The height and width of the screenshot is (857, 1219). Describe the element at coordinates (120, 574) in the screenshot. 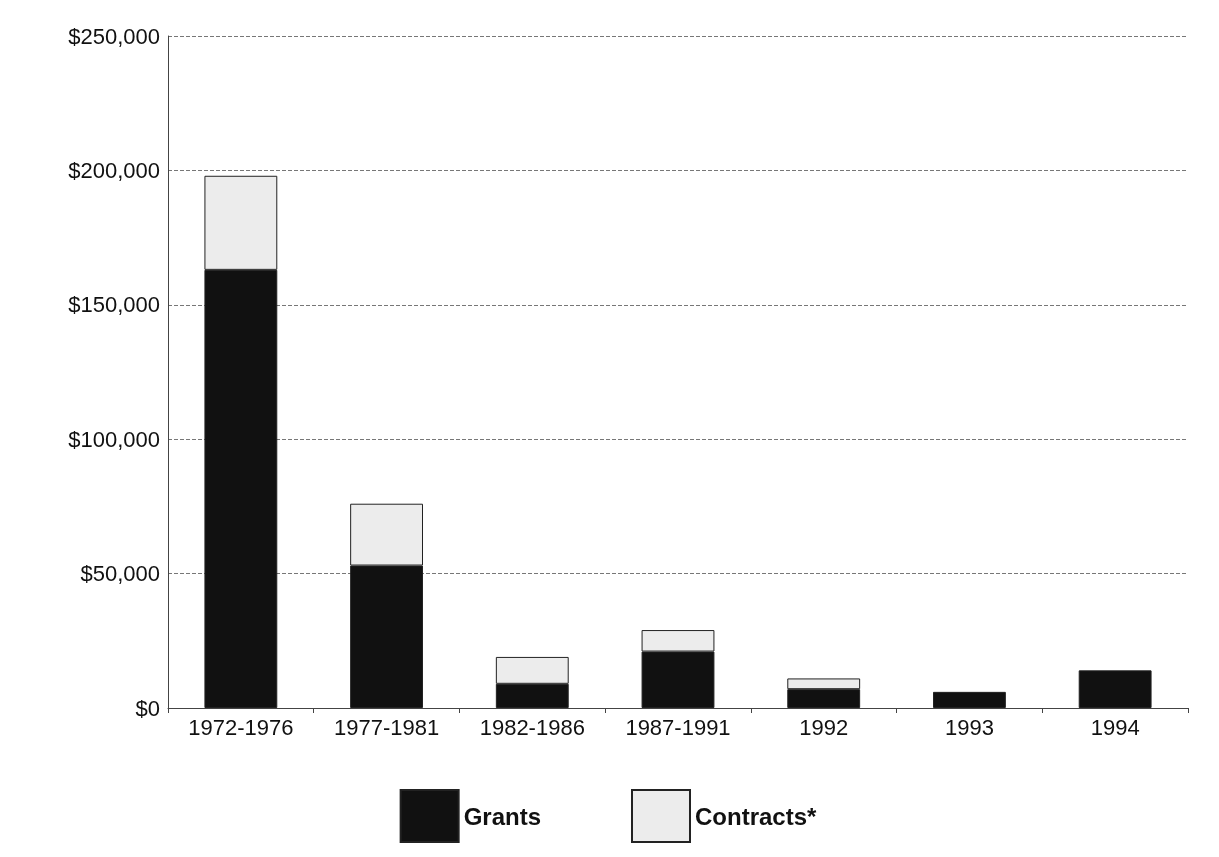

I see `y-tick-label: $50,000` at that location.